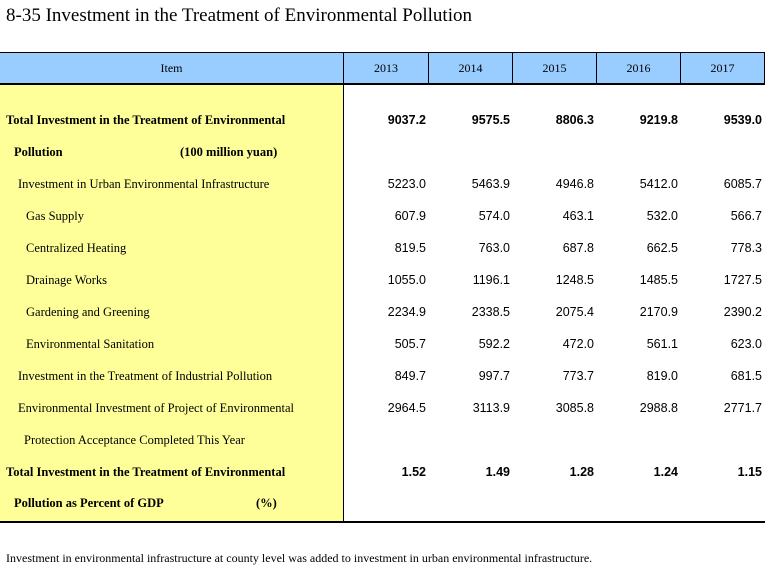 The image size is (765, 575). I want to click on cell-2017: 9539.0, so click(742, 120).